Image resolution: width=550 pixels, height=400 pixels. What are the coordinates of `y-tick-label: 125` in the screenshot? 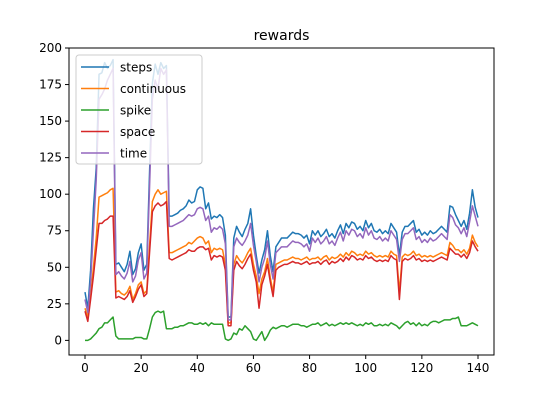 It's located at (50, 158).